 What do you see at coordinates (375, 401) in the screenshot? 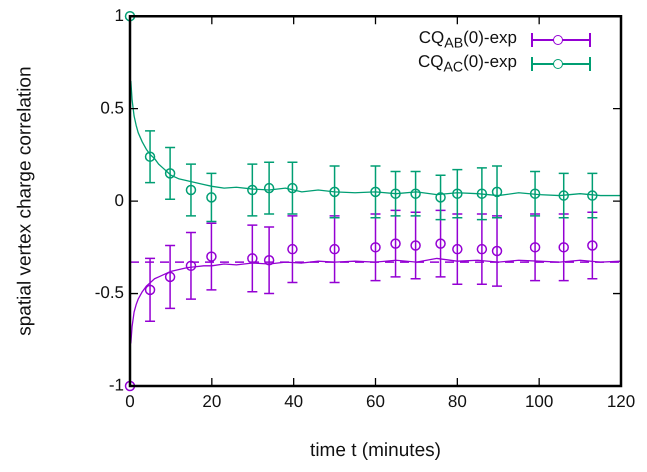
I see `x-tick-label: 60` at bounding box center [375, 401].